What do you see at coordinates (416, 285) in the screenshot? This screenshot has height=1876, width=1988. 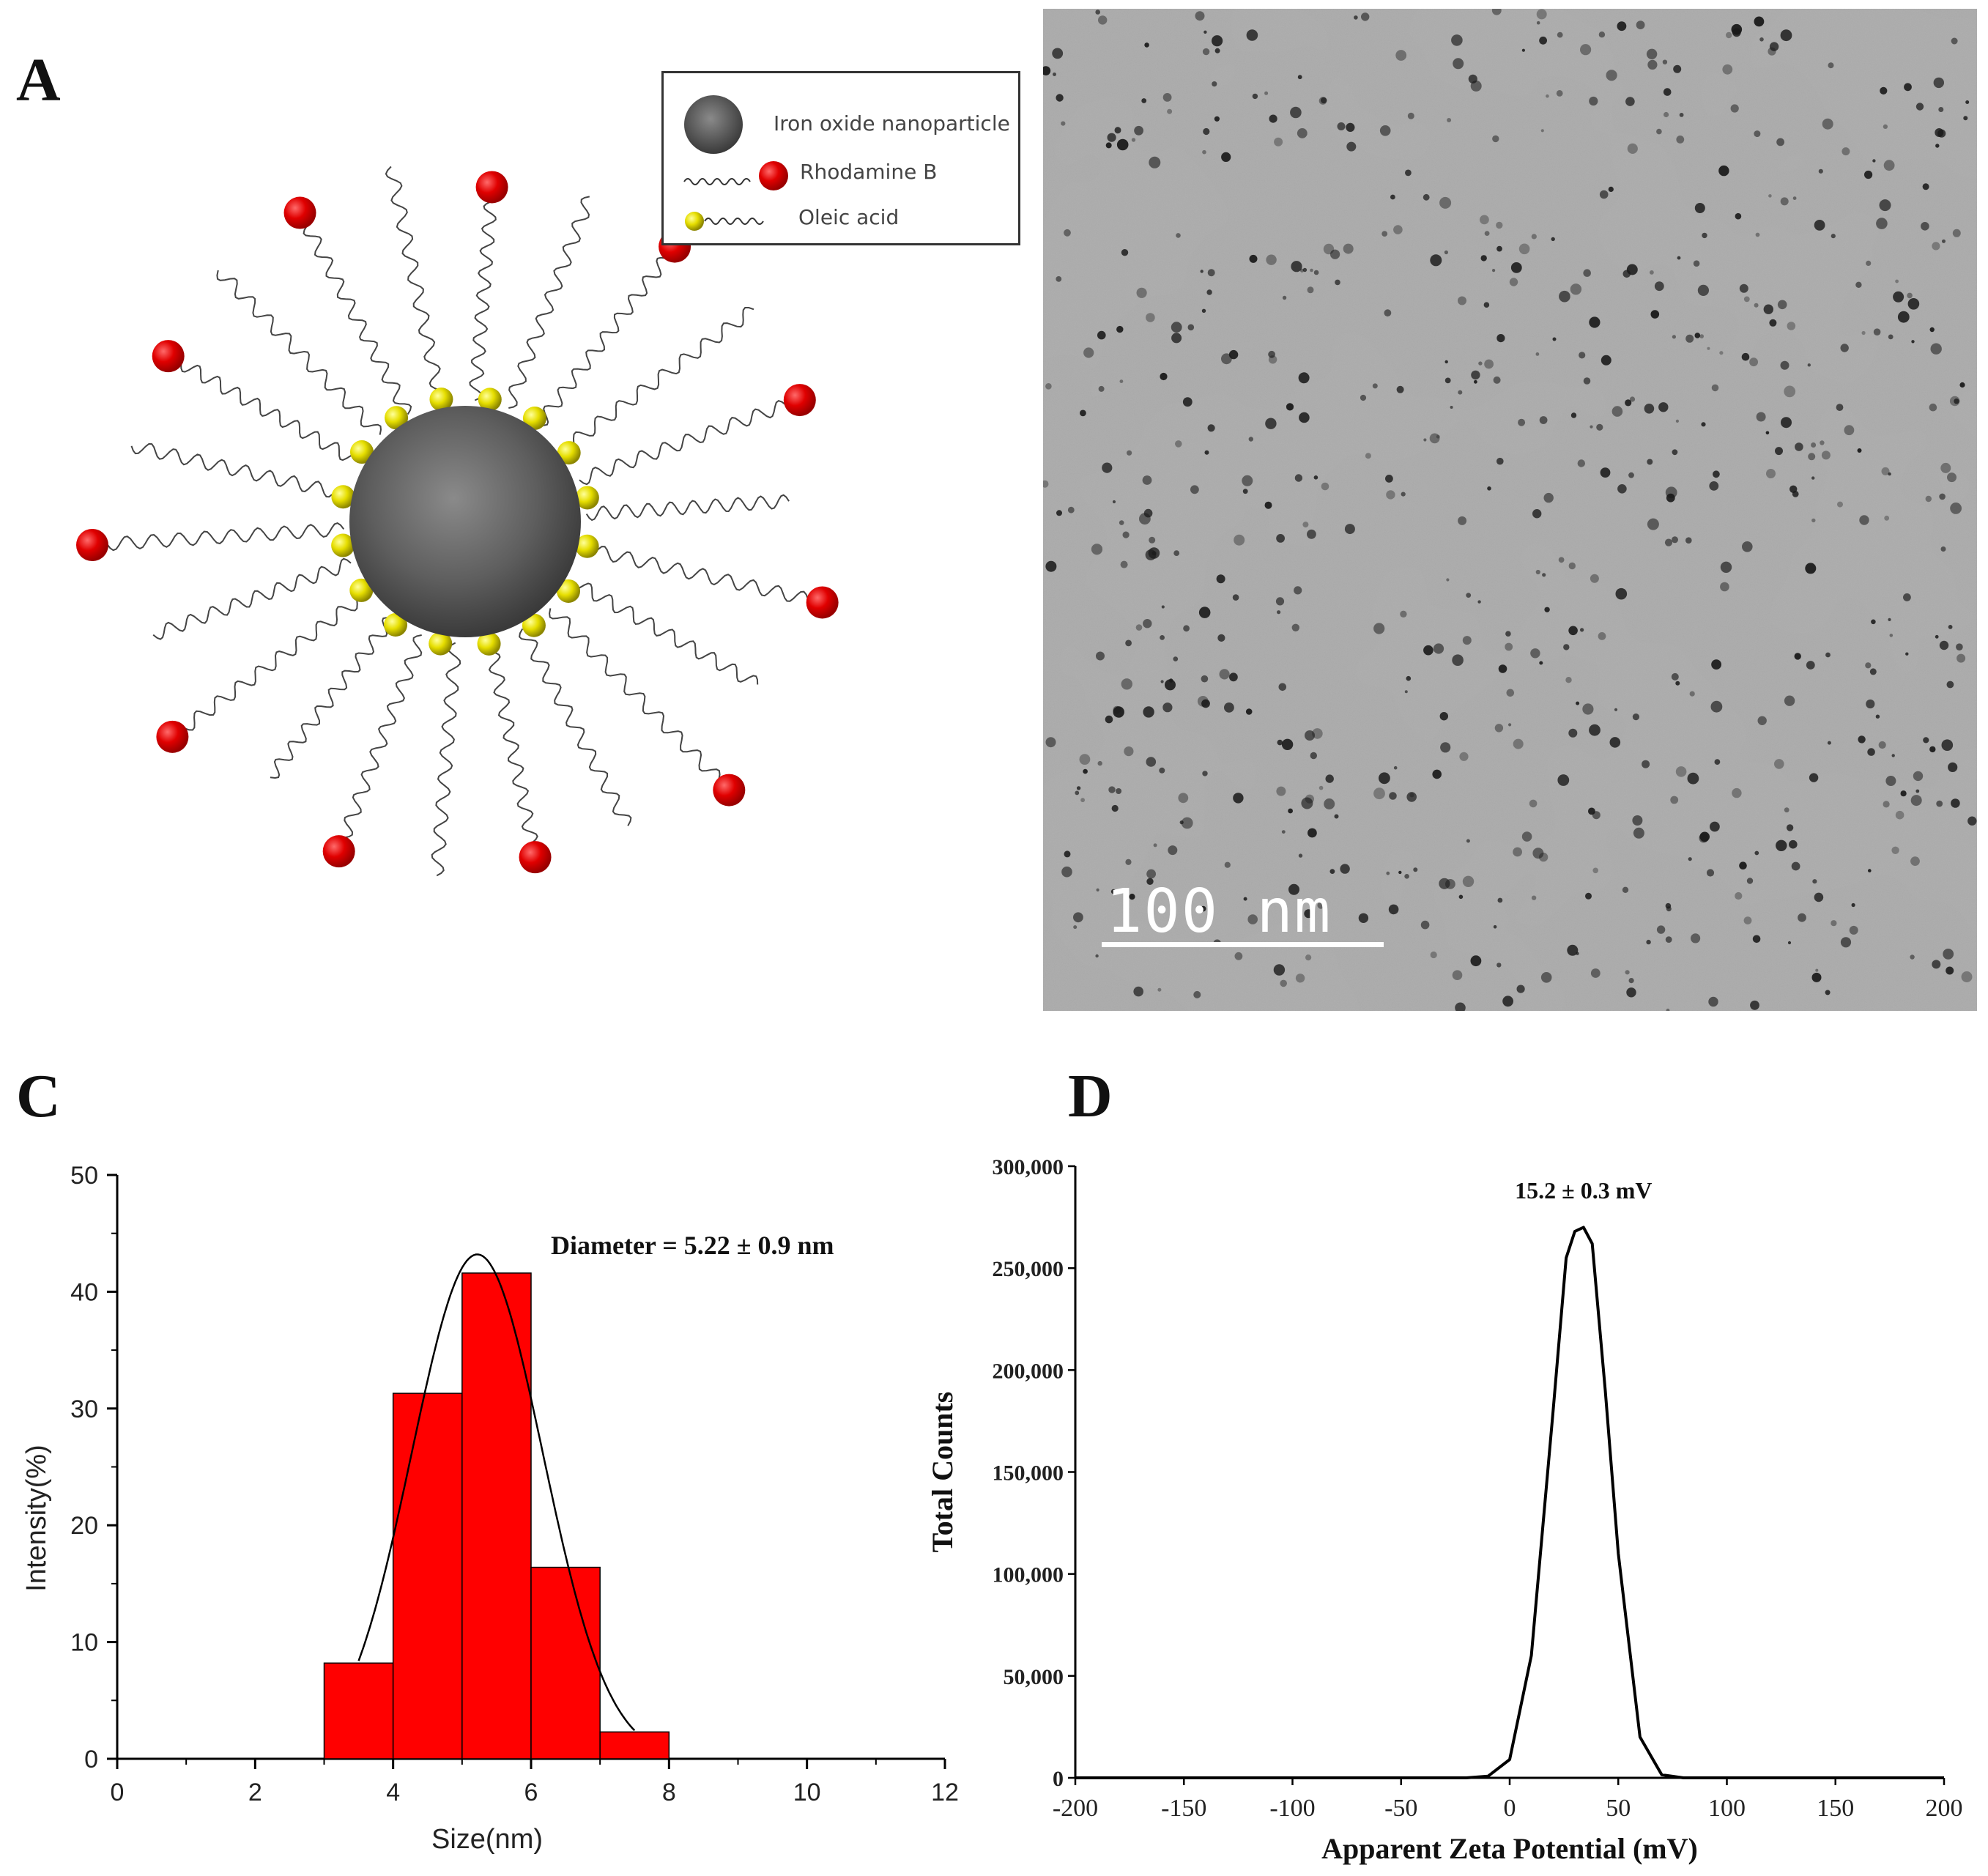 I see `ligand-chain` at bounding box center [416, 285].